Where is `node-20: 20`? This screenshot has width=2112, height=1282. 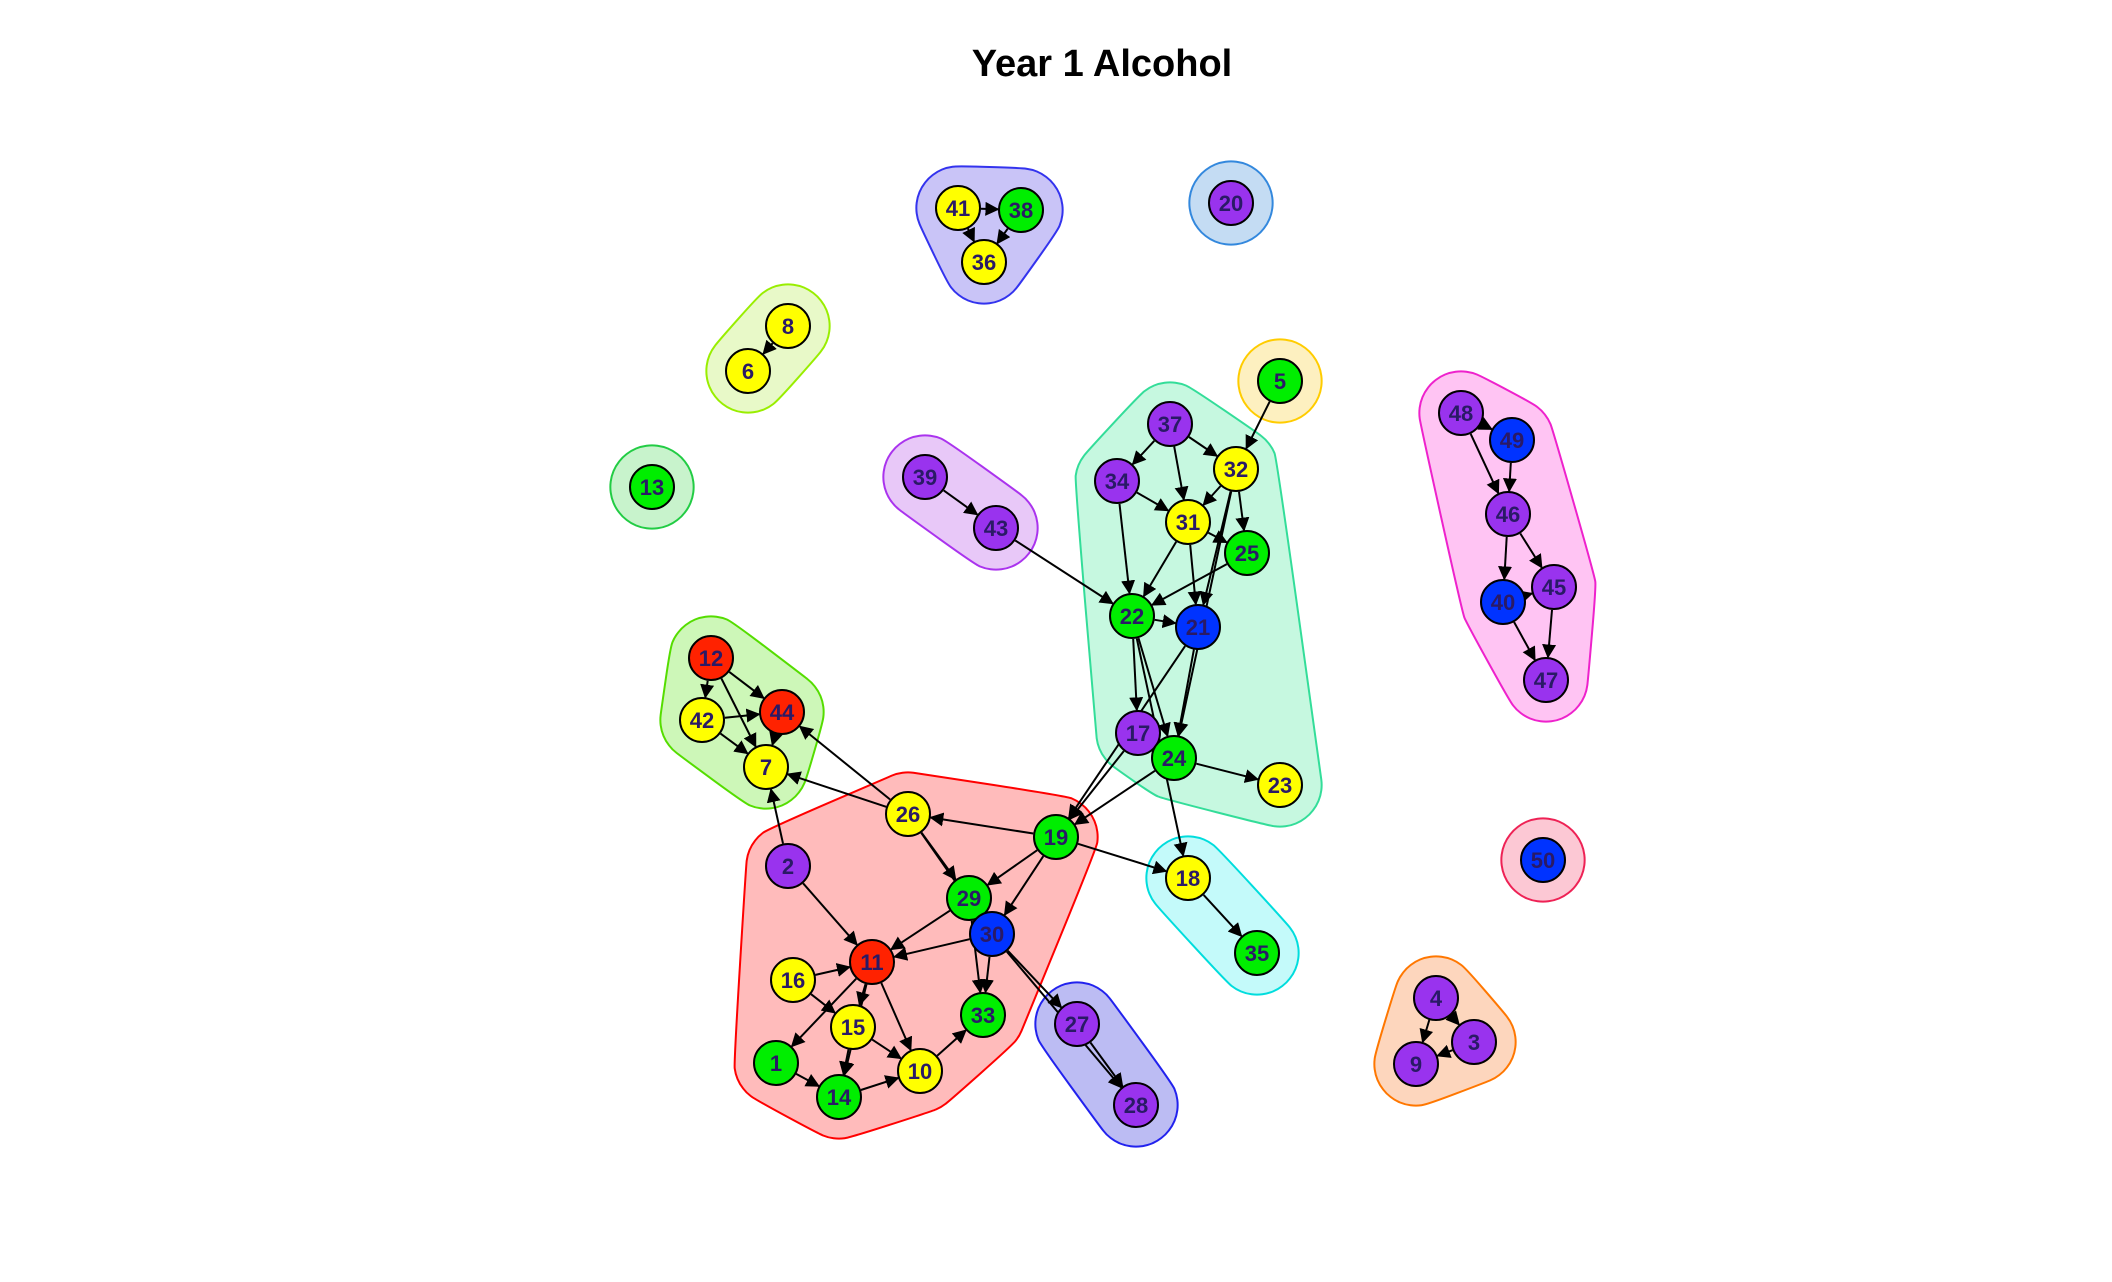 node-20: 20 is located at coordinates (1231, 203).